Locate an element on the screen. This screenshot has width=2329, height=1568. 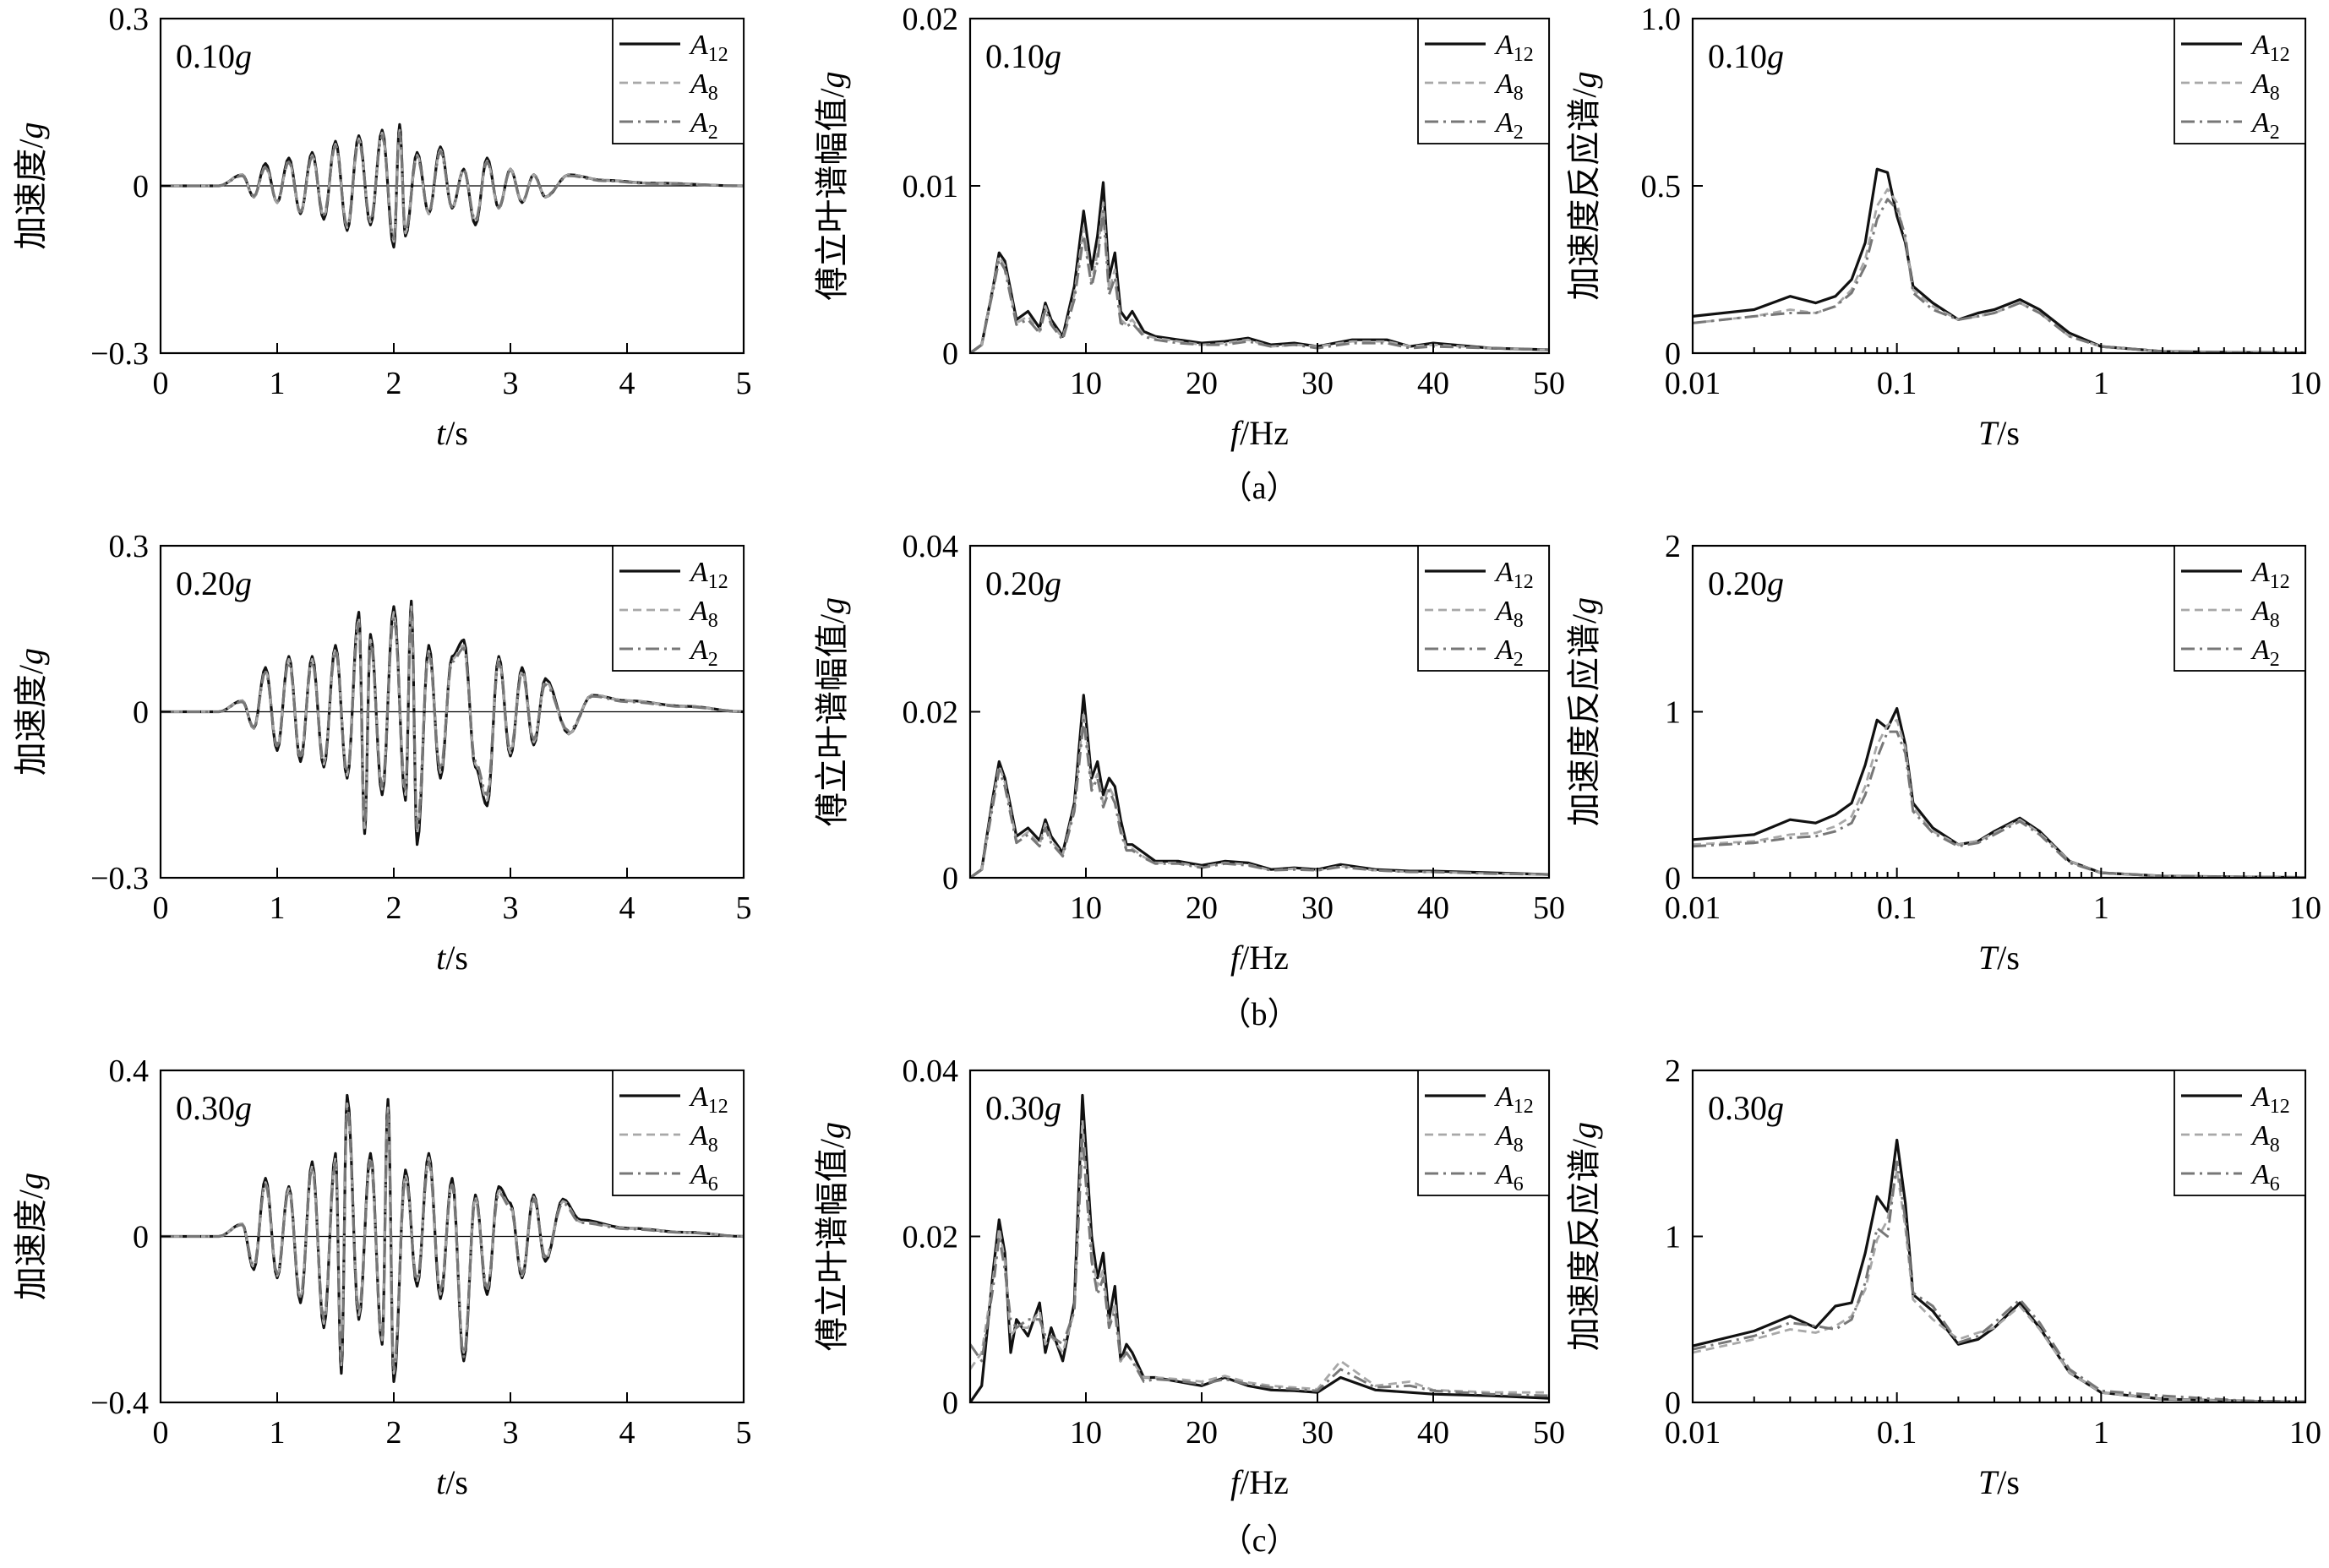
subfigure-caption-0: （a） is located at coordinates (1259, 488).